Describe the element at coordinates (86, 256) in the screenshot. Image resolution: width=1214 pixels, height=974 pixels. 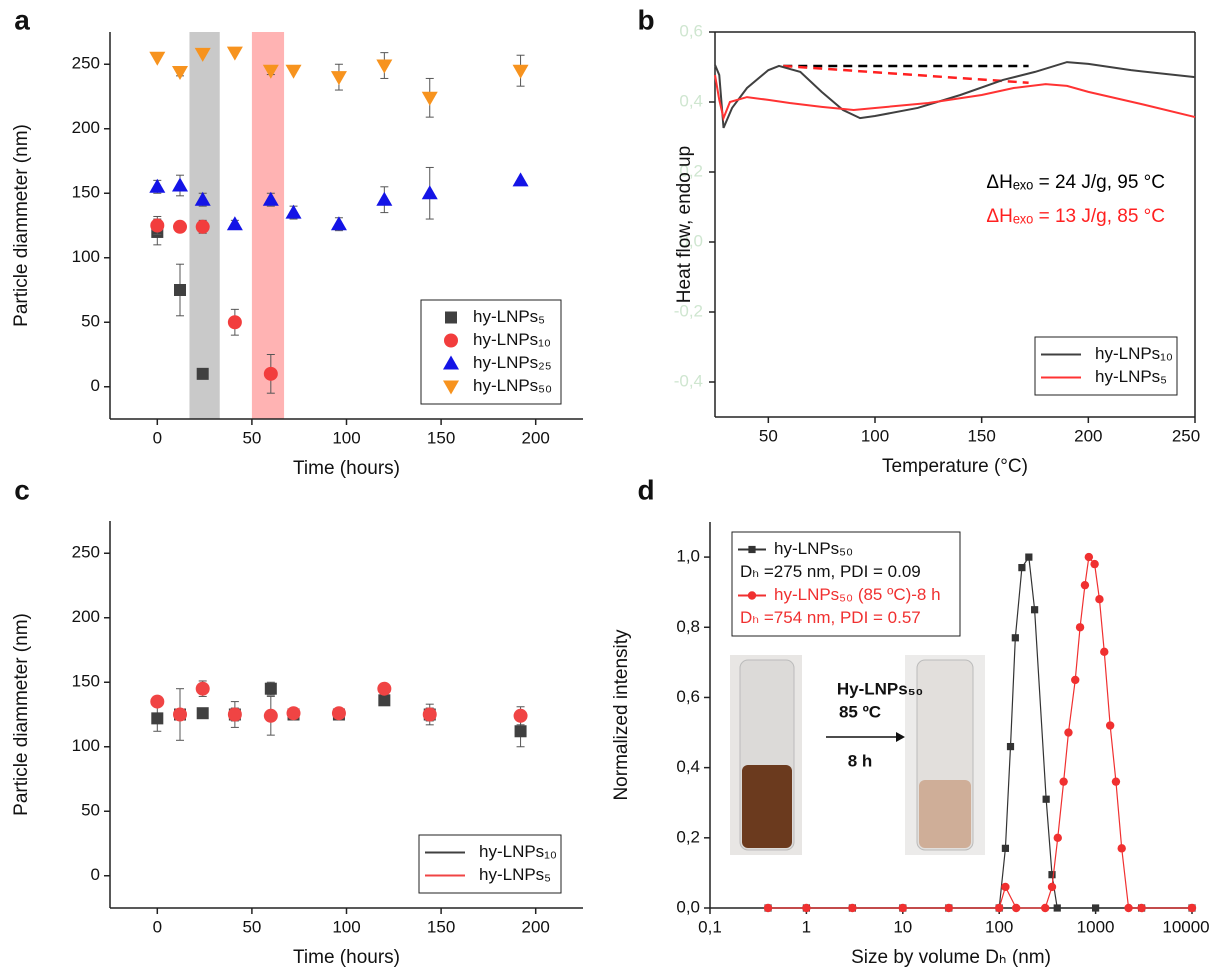
I see `y-tick-label: 100` at that location.